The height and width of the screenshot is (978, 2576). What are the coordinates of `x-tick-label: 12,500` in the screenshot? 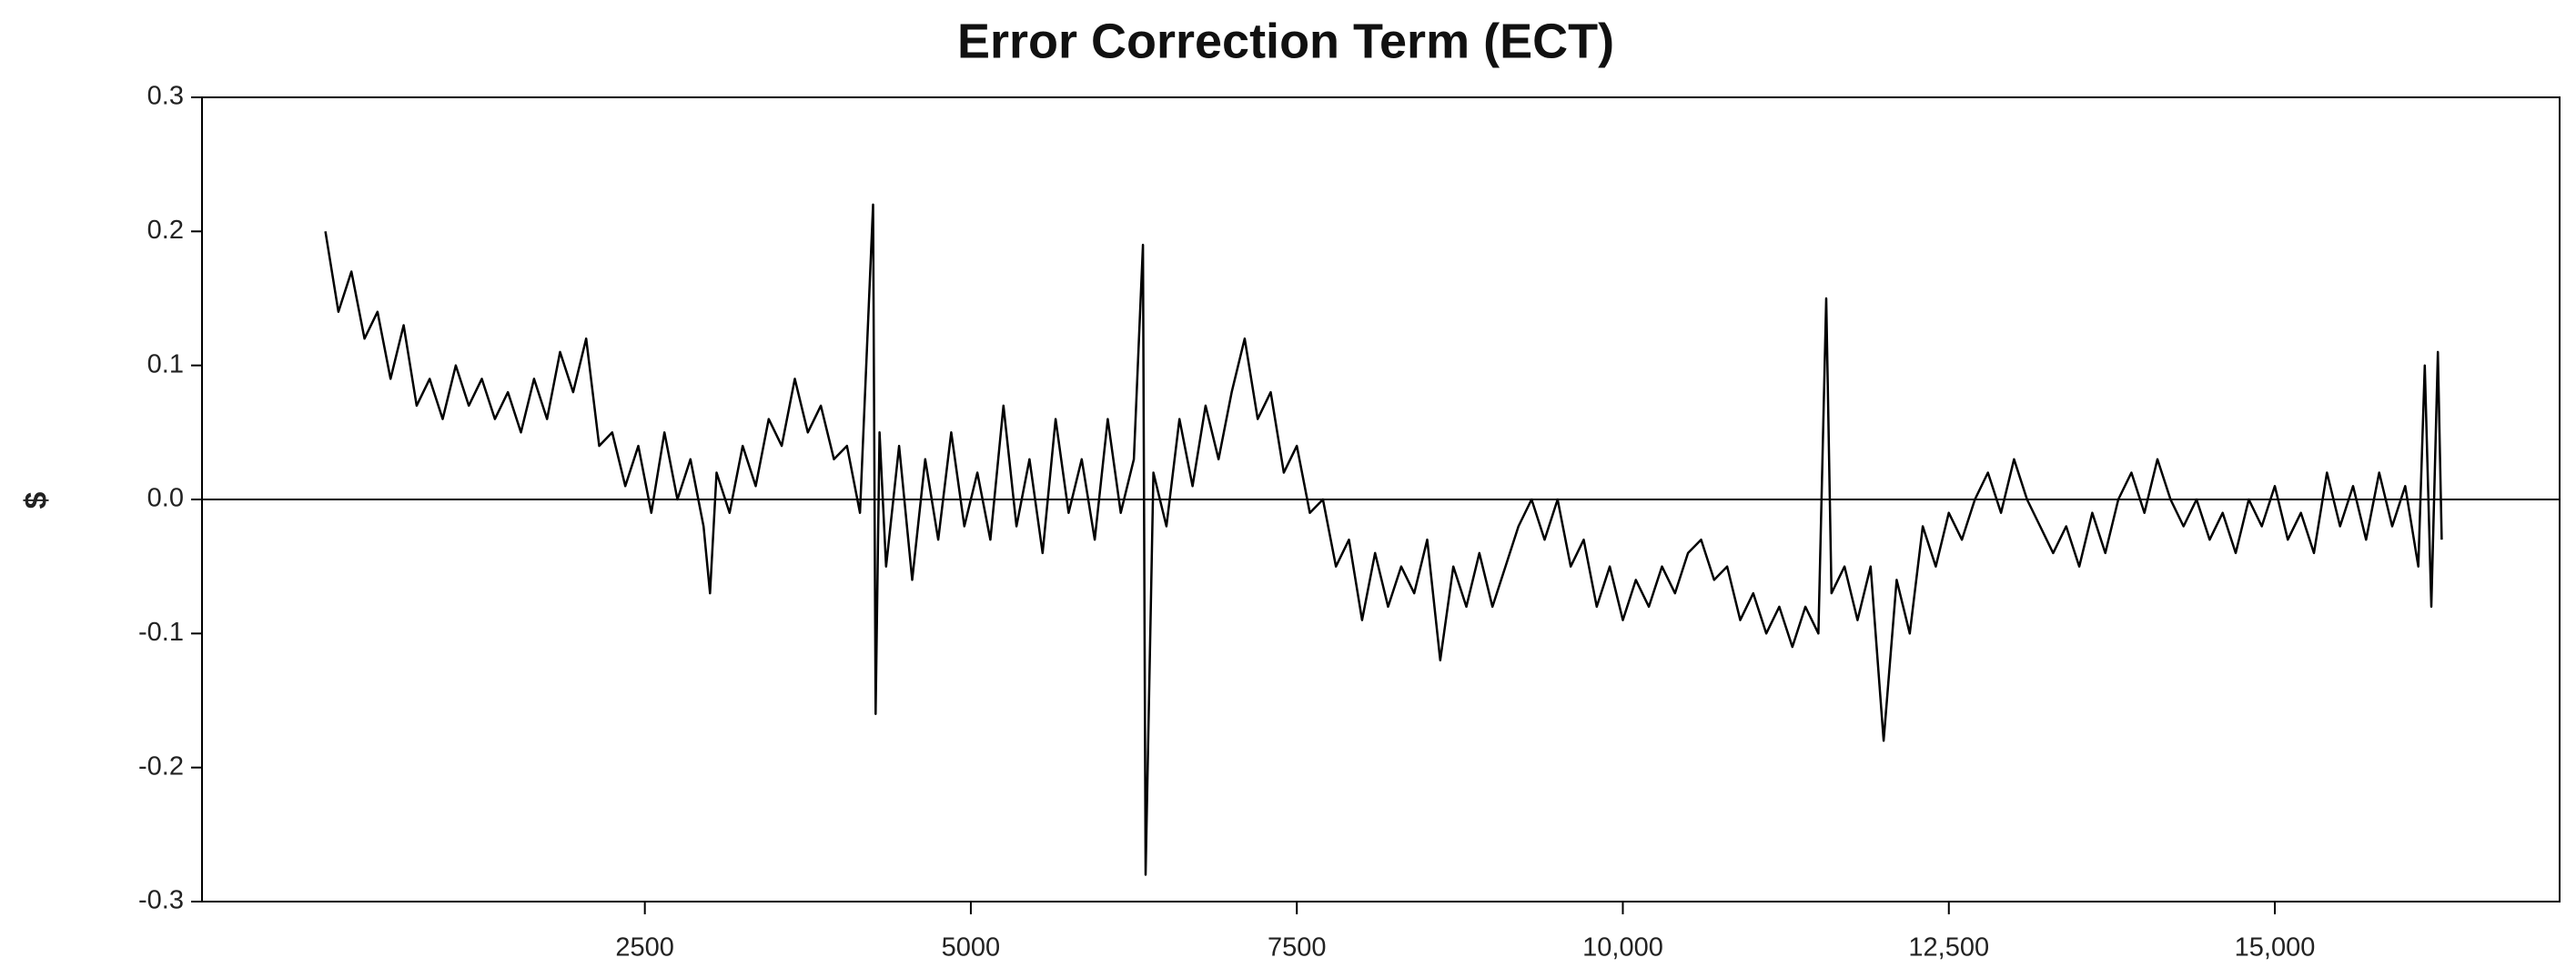 It's located at (1948, 948).